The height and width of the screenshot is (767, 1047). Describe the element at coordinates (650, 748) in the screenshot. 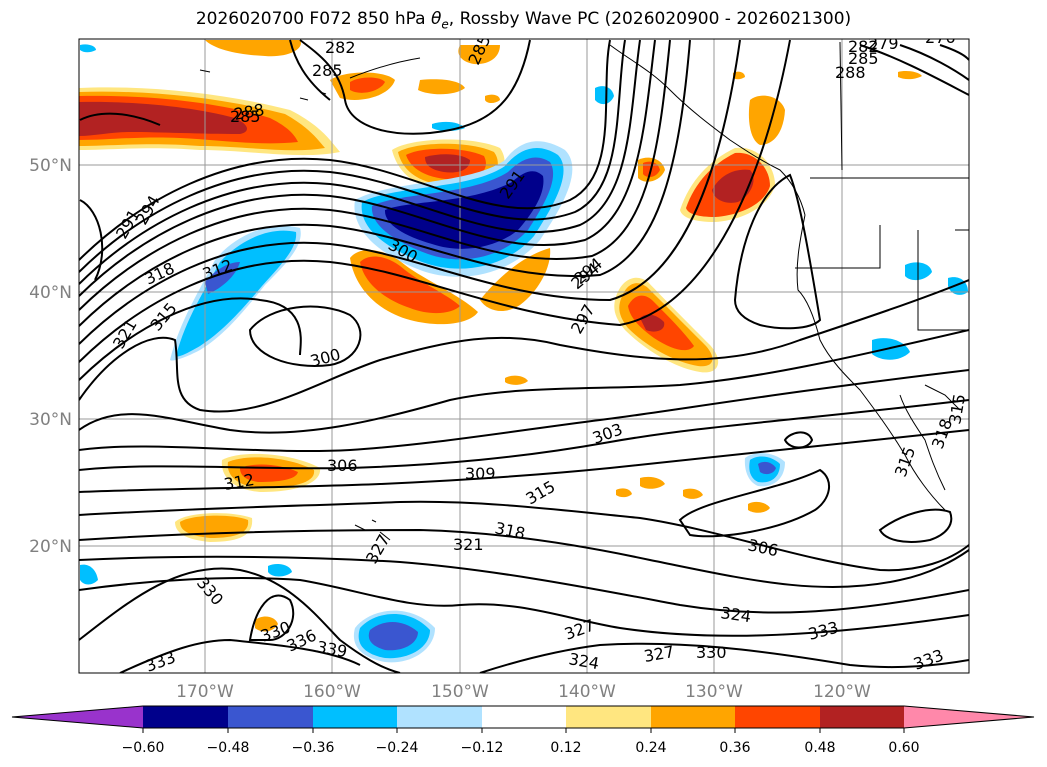

I see `colorbar-tick-label: 0.24` at that location.